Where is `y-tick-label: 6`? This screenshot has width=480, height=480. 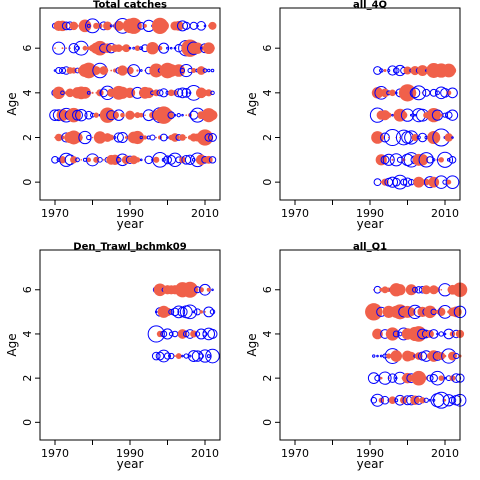 y-tick-label: 6 is located at coordinates (267, 289).